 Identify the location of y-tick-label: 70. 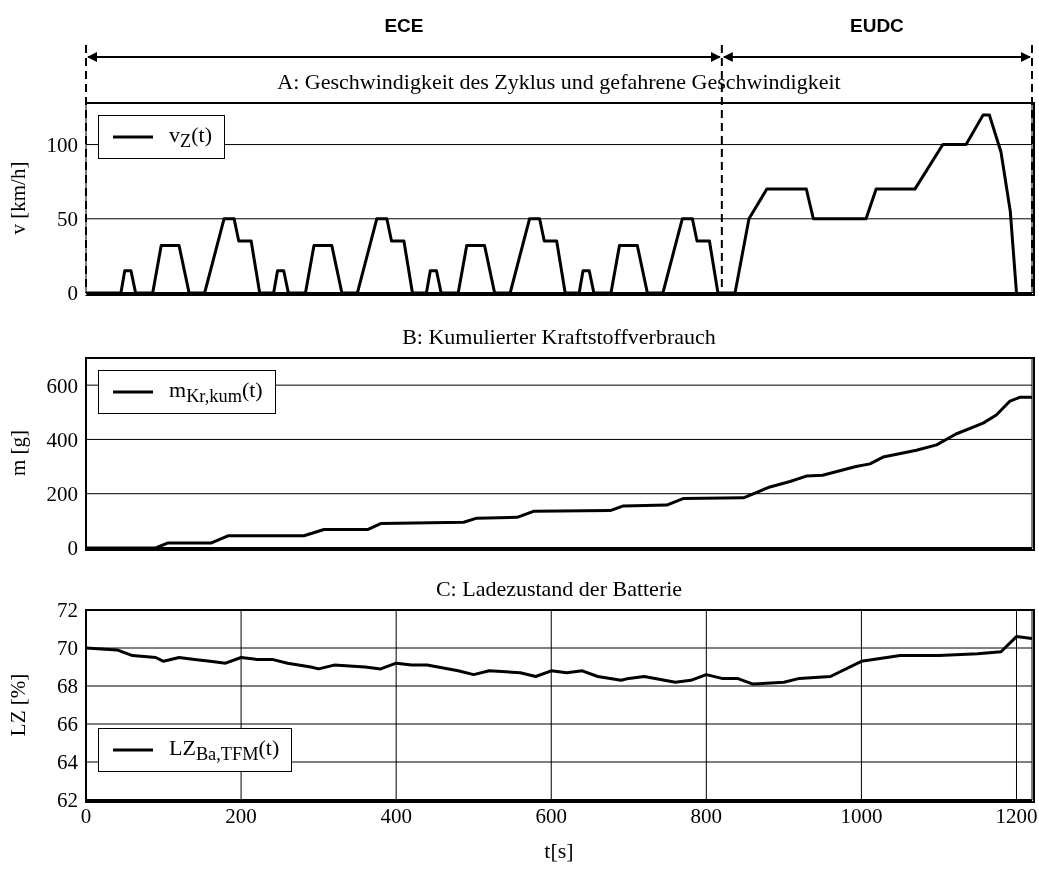
(67, 648).